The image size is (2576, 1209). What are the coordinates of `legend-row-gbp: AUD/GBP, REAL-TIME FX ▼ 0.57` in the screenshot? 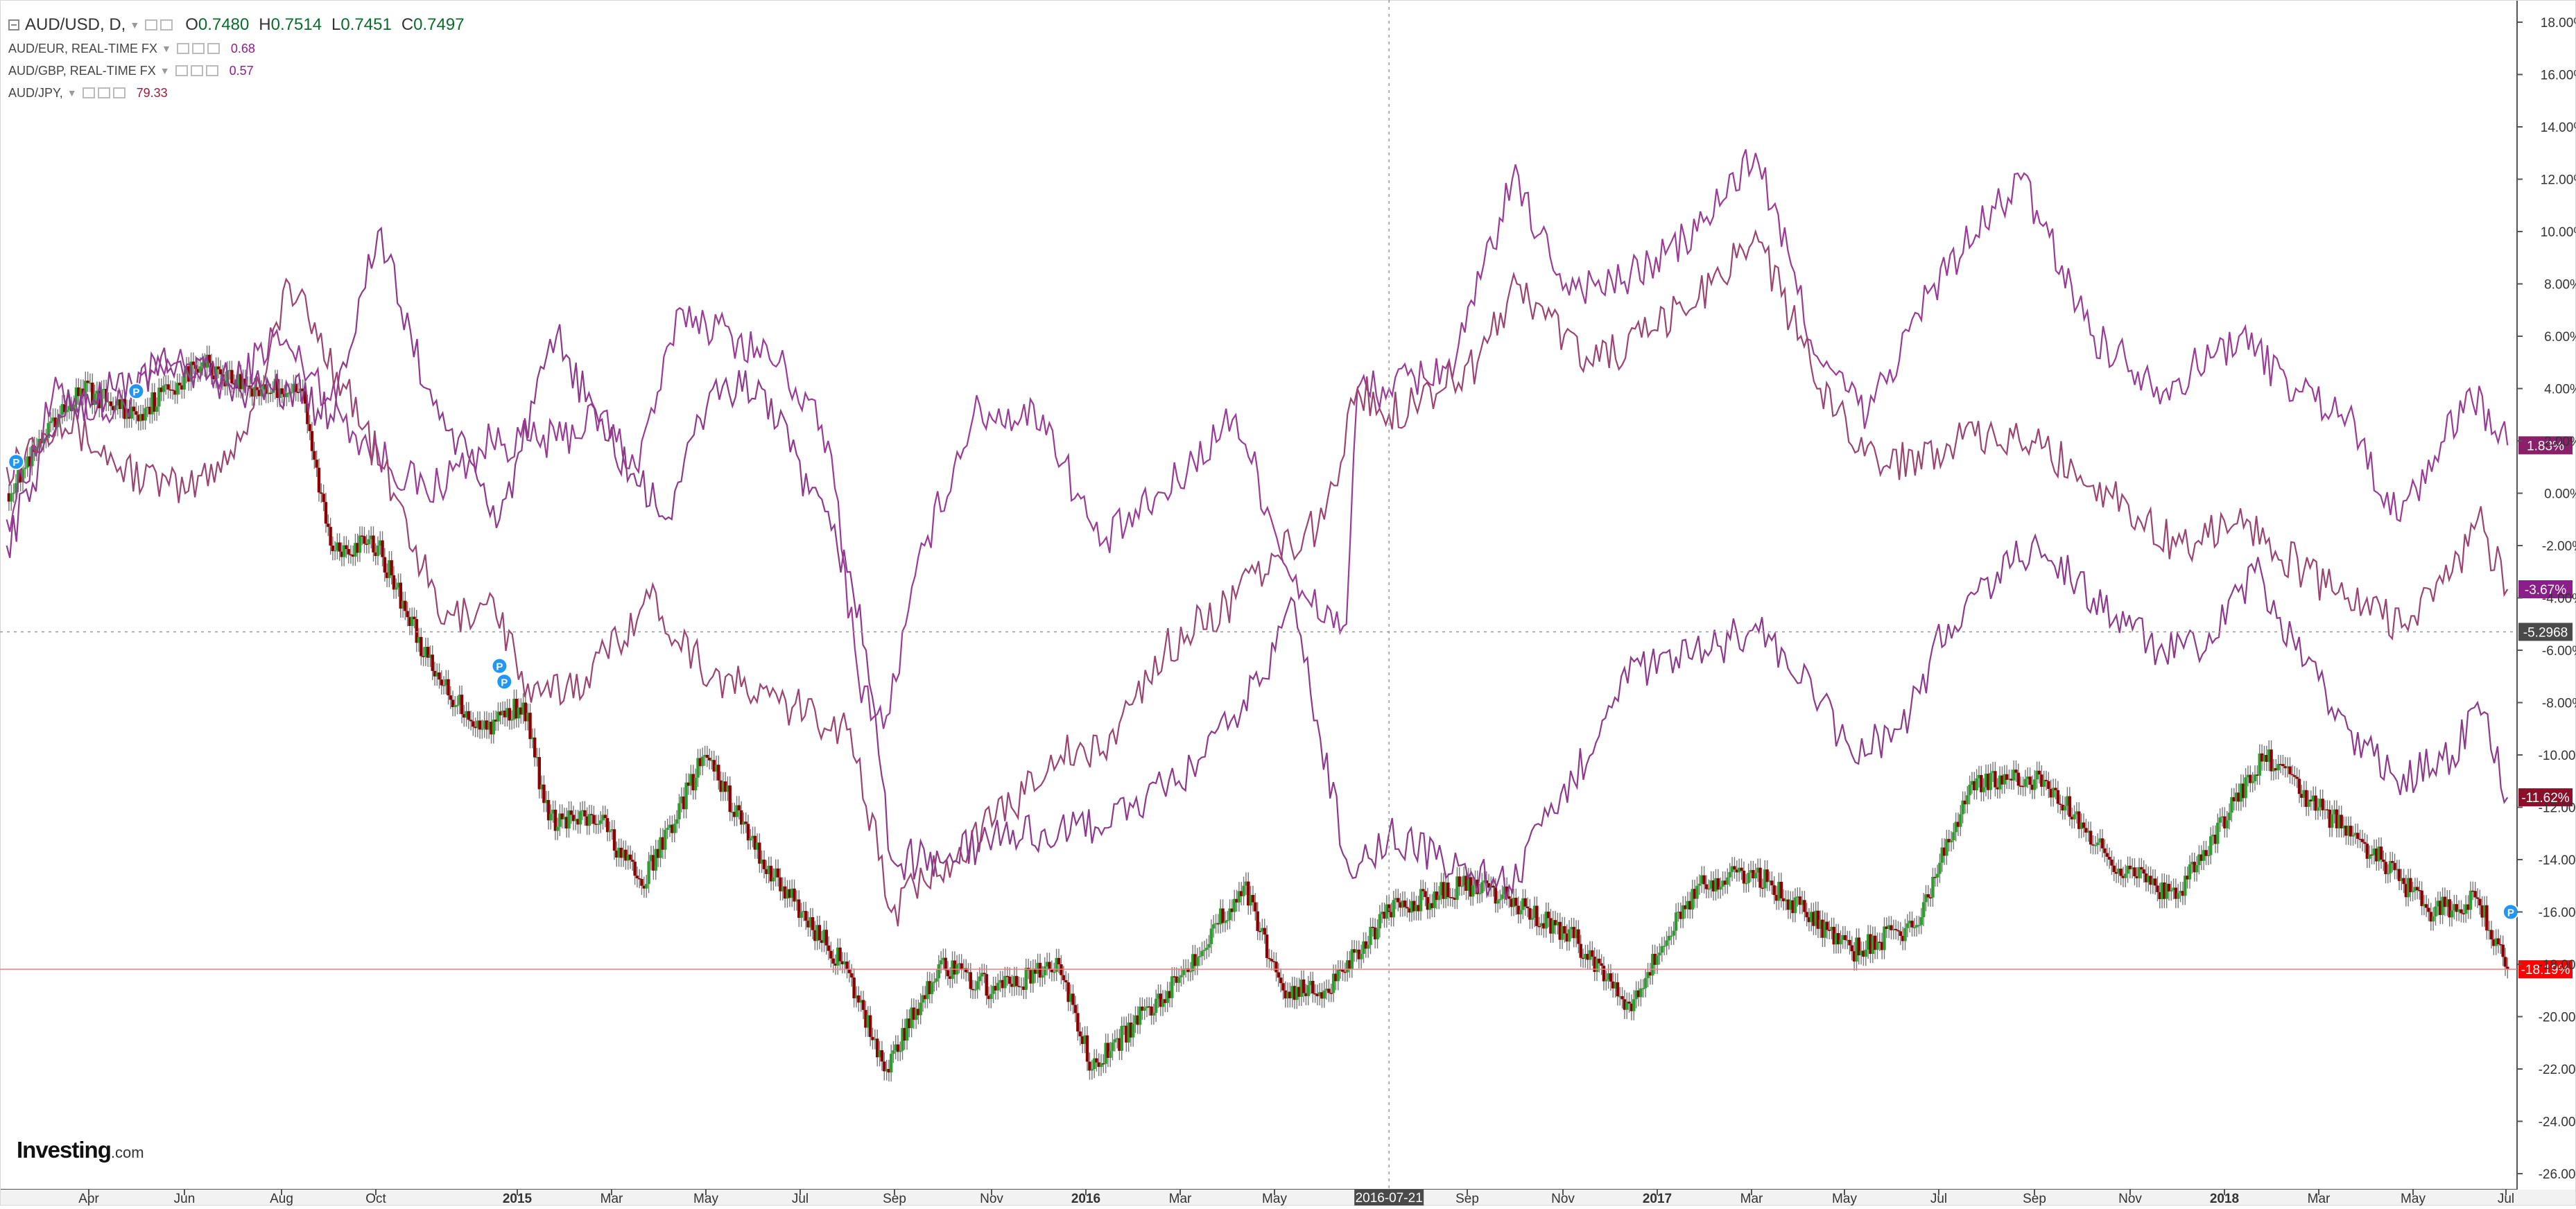 It's located at (236, 71).